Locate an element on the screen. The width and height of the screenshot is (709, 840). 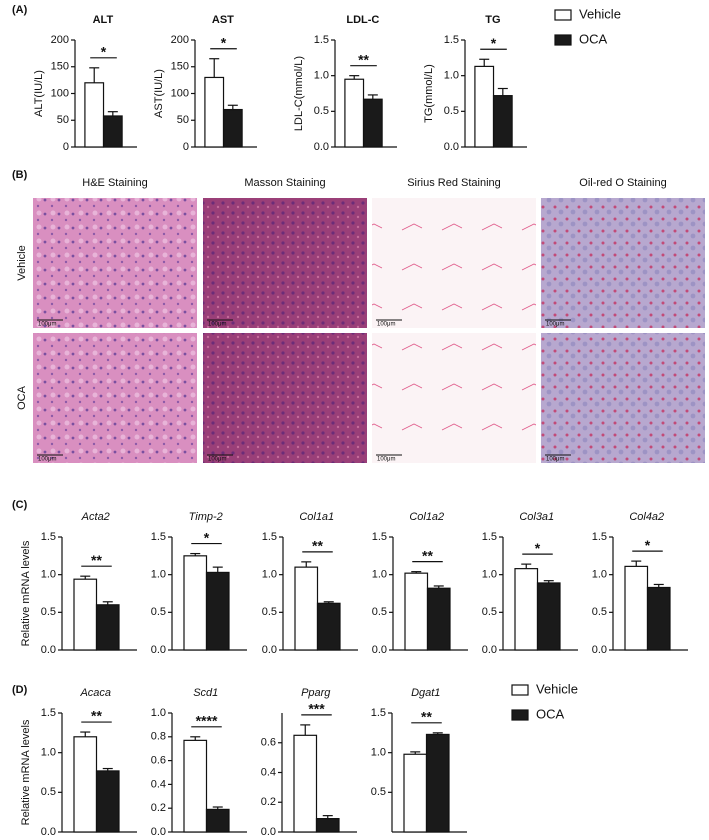
column-header: H&E Staining is located at coordinates (114, 183).